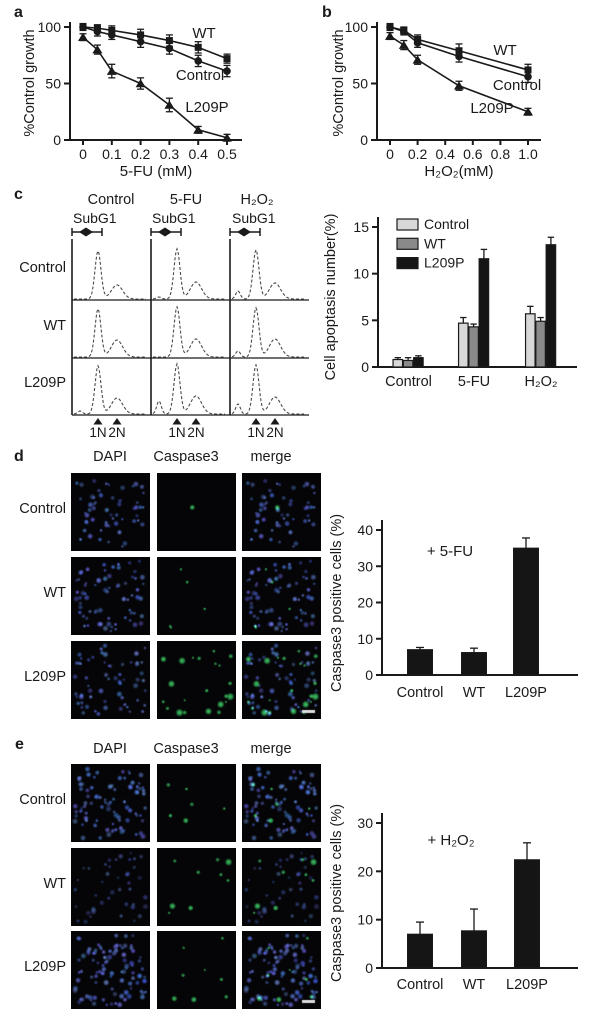 This screenshot has height=1023, width=600. What do you see at coordinates (110, 457) in the screenshot?
I see `panel-d-col-header-dapi: DAPI` at bounding box center [110, 457].